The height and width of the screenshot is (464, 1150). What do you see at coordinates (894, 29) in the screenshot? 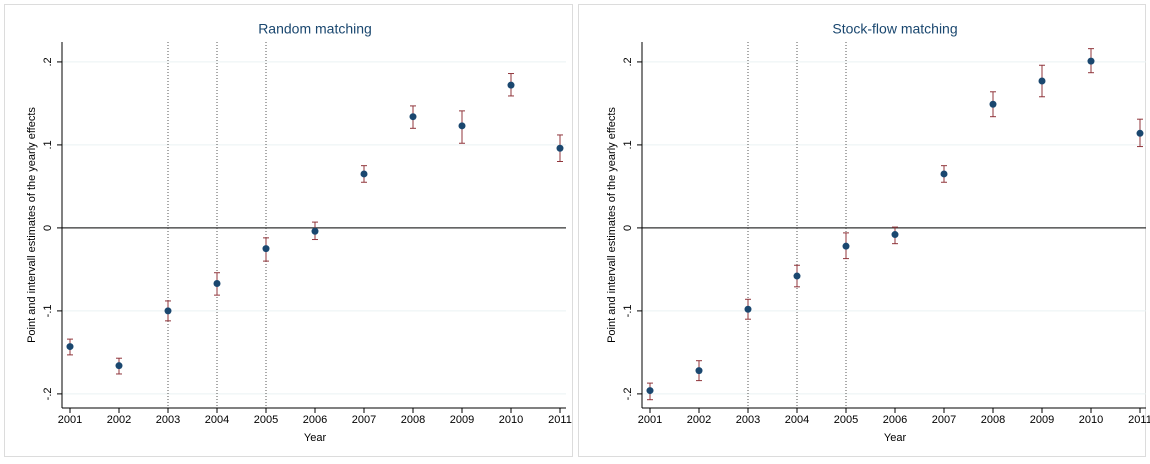
I see `chart-title: Stock-flow matching` at bounding box center [894, 29].